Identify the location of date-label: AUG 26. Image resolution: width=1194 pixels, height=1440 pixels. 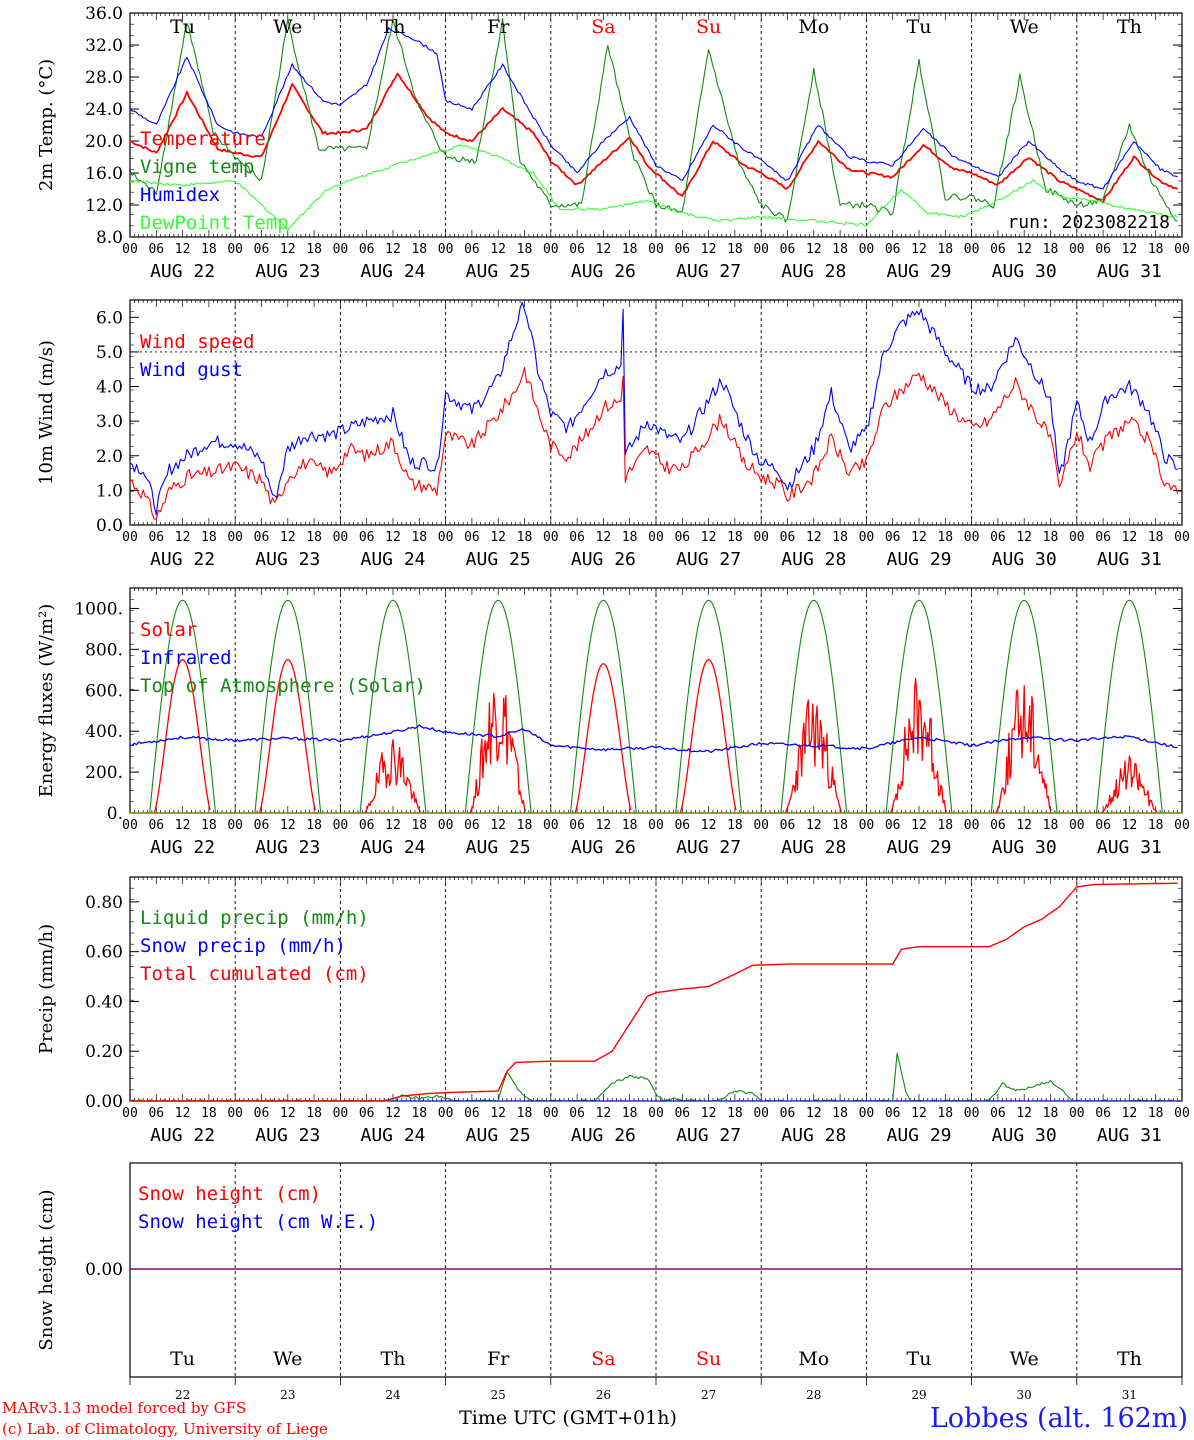
(603, 847).